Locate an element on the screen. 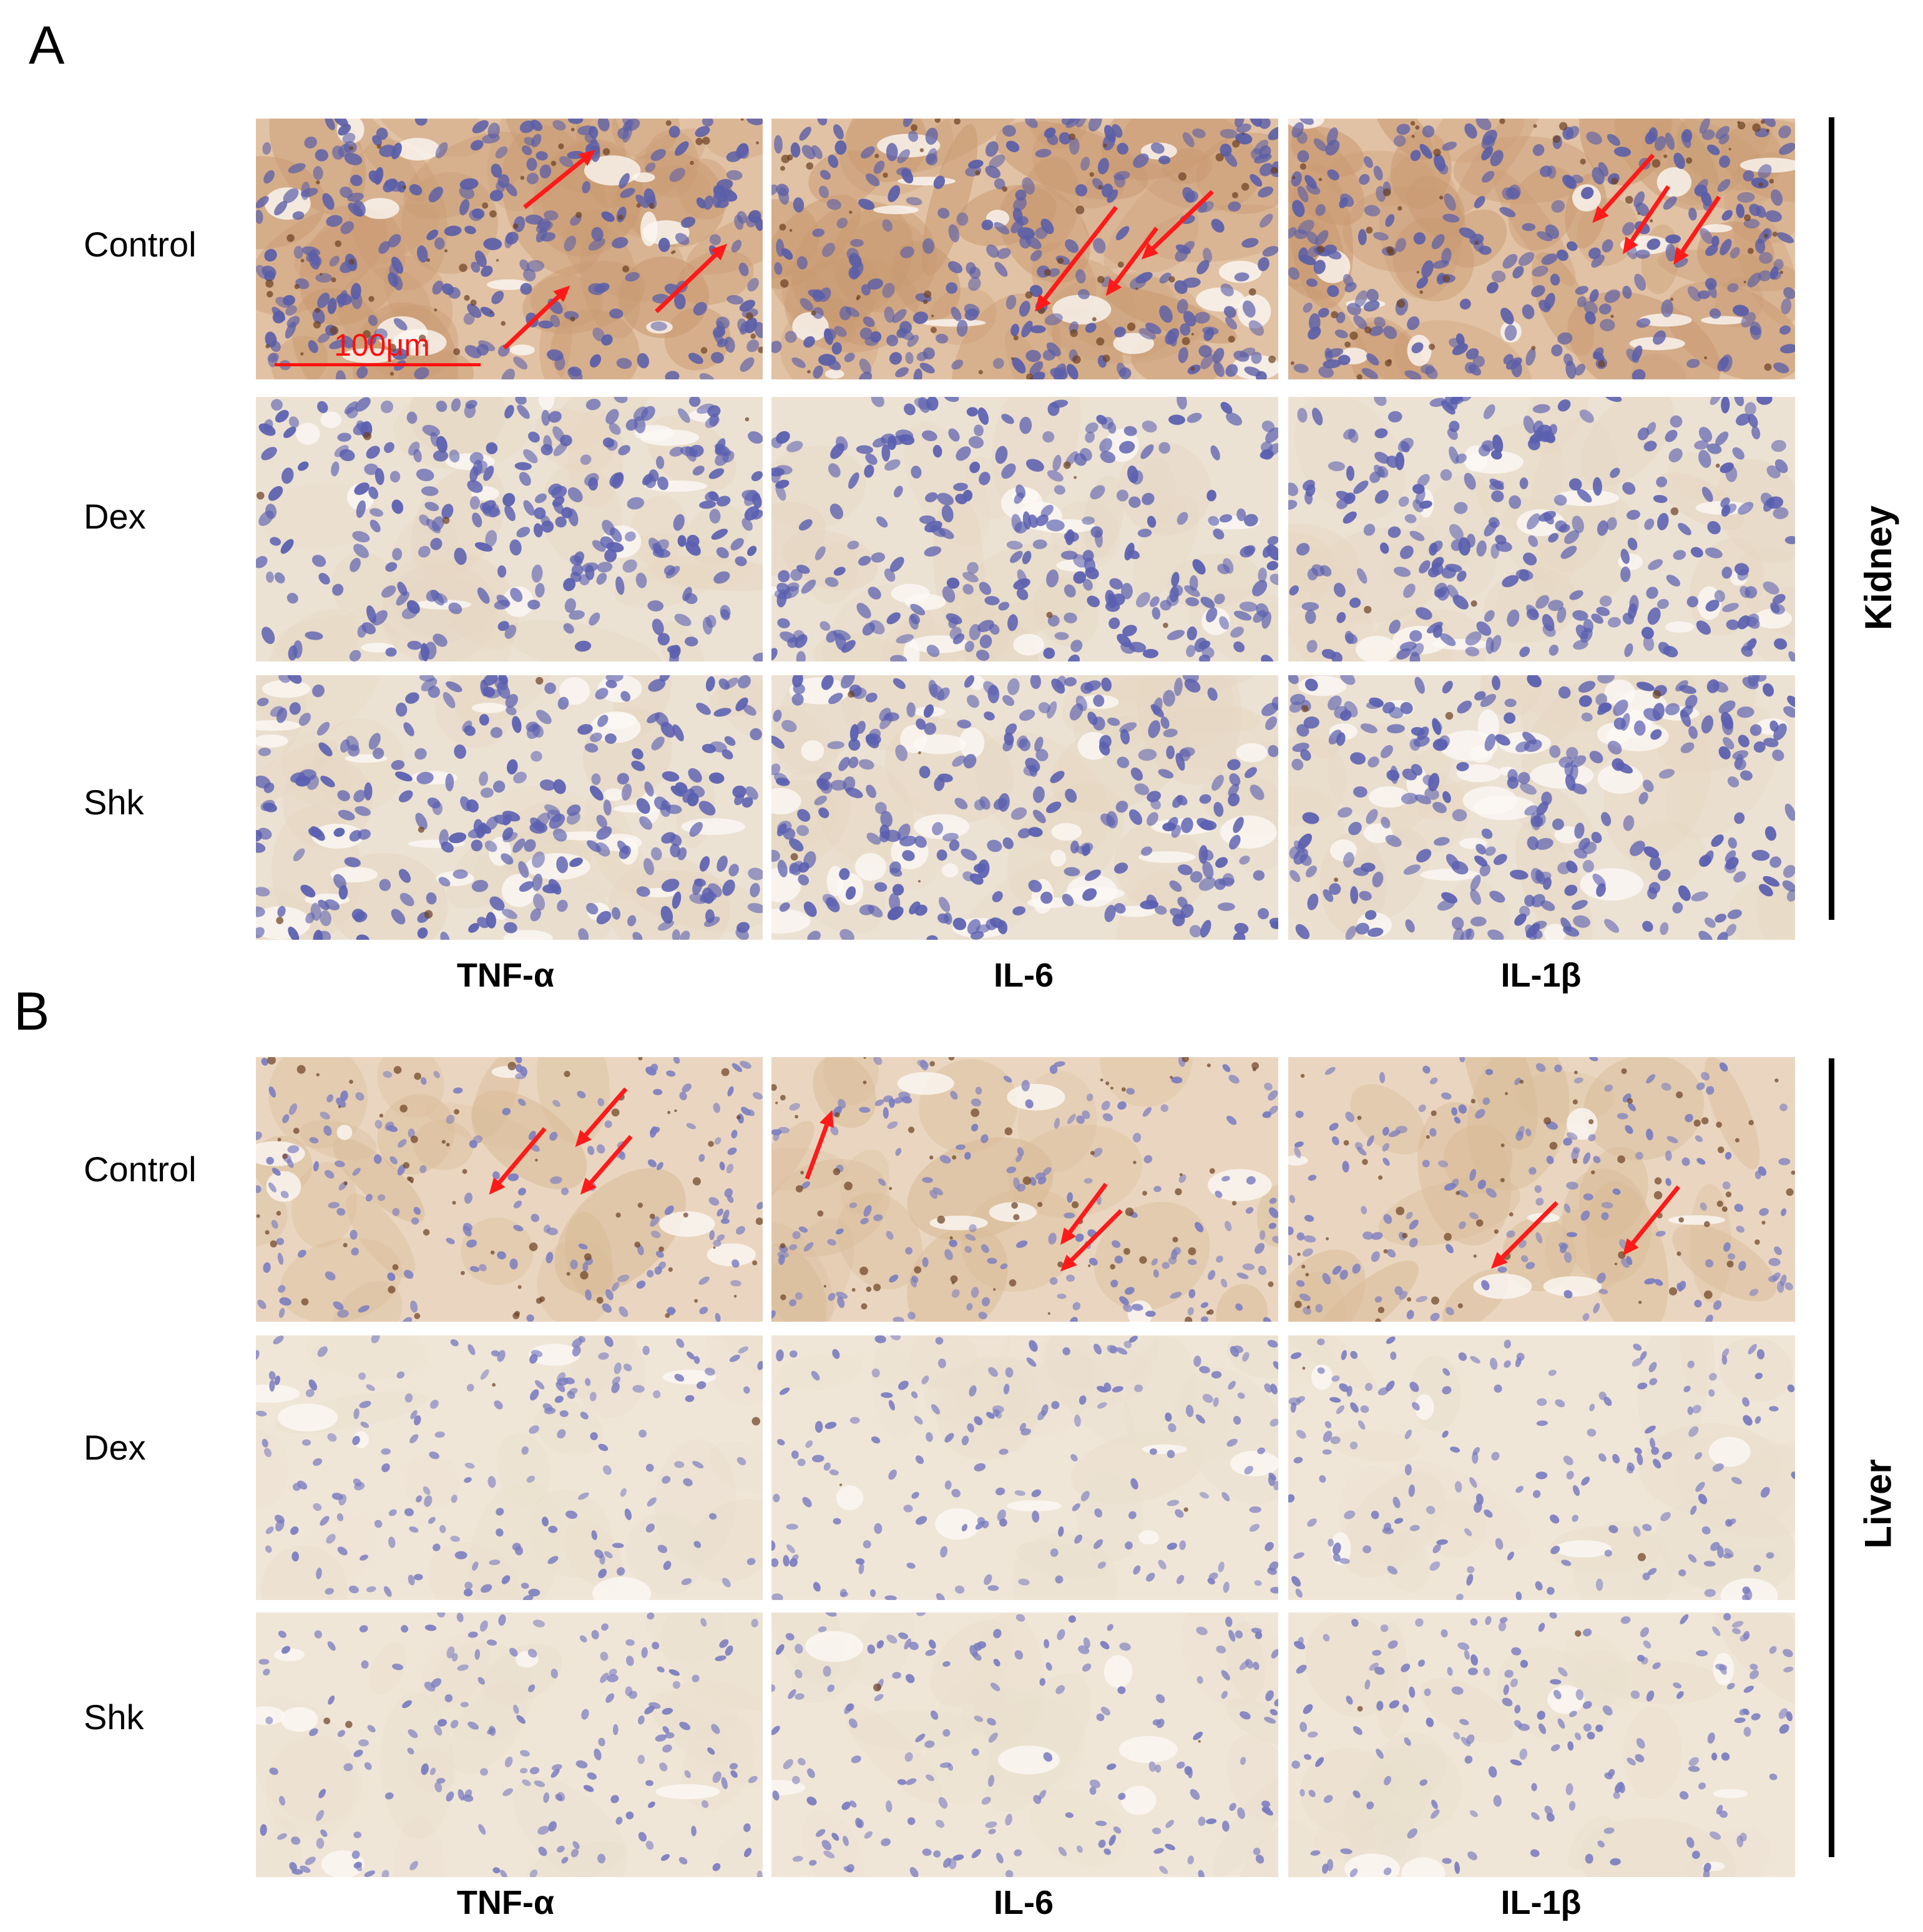 Image resolution: width=1923 pixels, height=1932 pixels. col-label-tnf-b: TNF-α is located at coordinates (505, 1902).